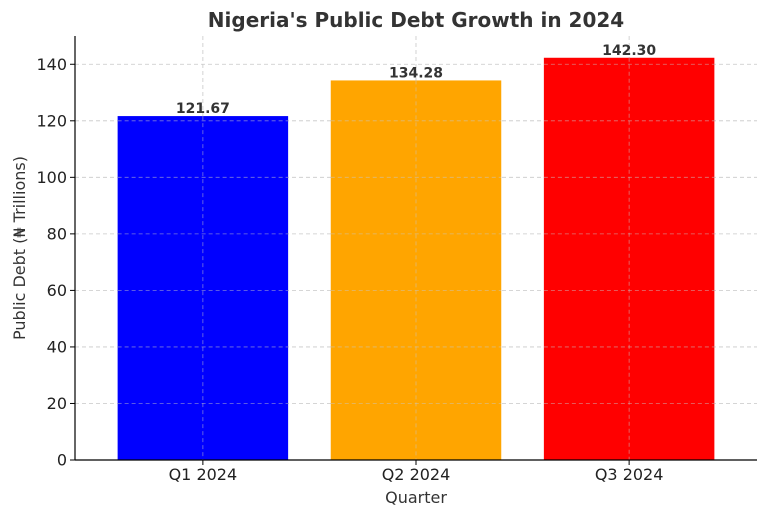 The image size is (768, 518). What do you see at coordinates (416, 73) in the screenshot?
I see `data-label: 134.28` at bounding box center [416, 73].